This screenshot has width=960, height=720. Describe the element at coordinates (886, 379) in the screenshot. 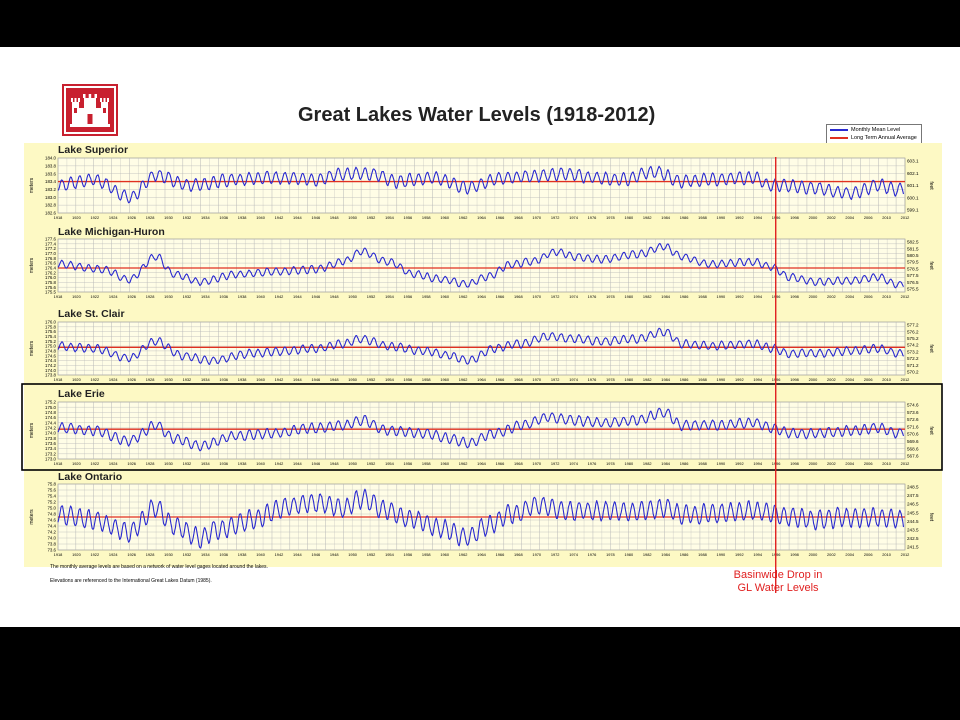

I see `x-tick-label: 2010` at that location.